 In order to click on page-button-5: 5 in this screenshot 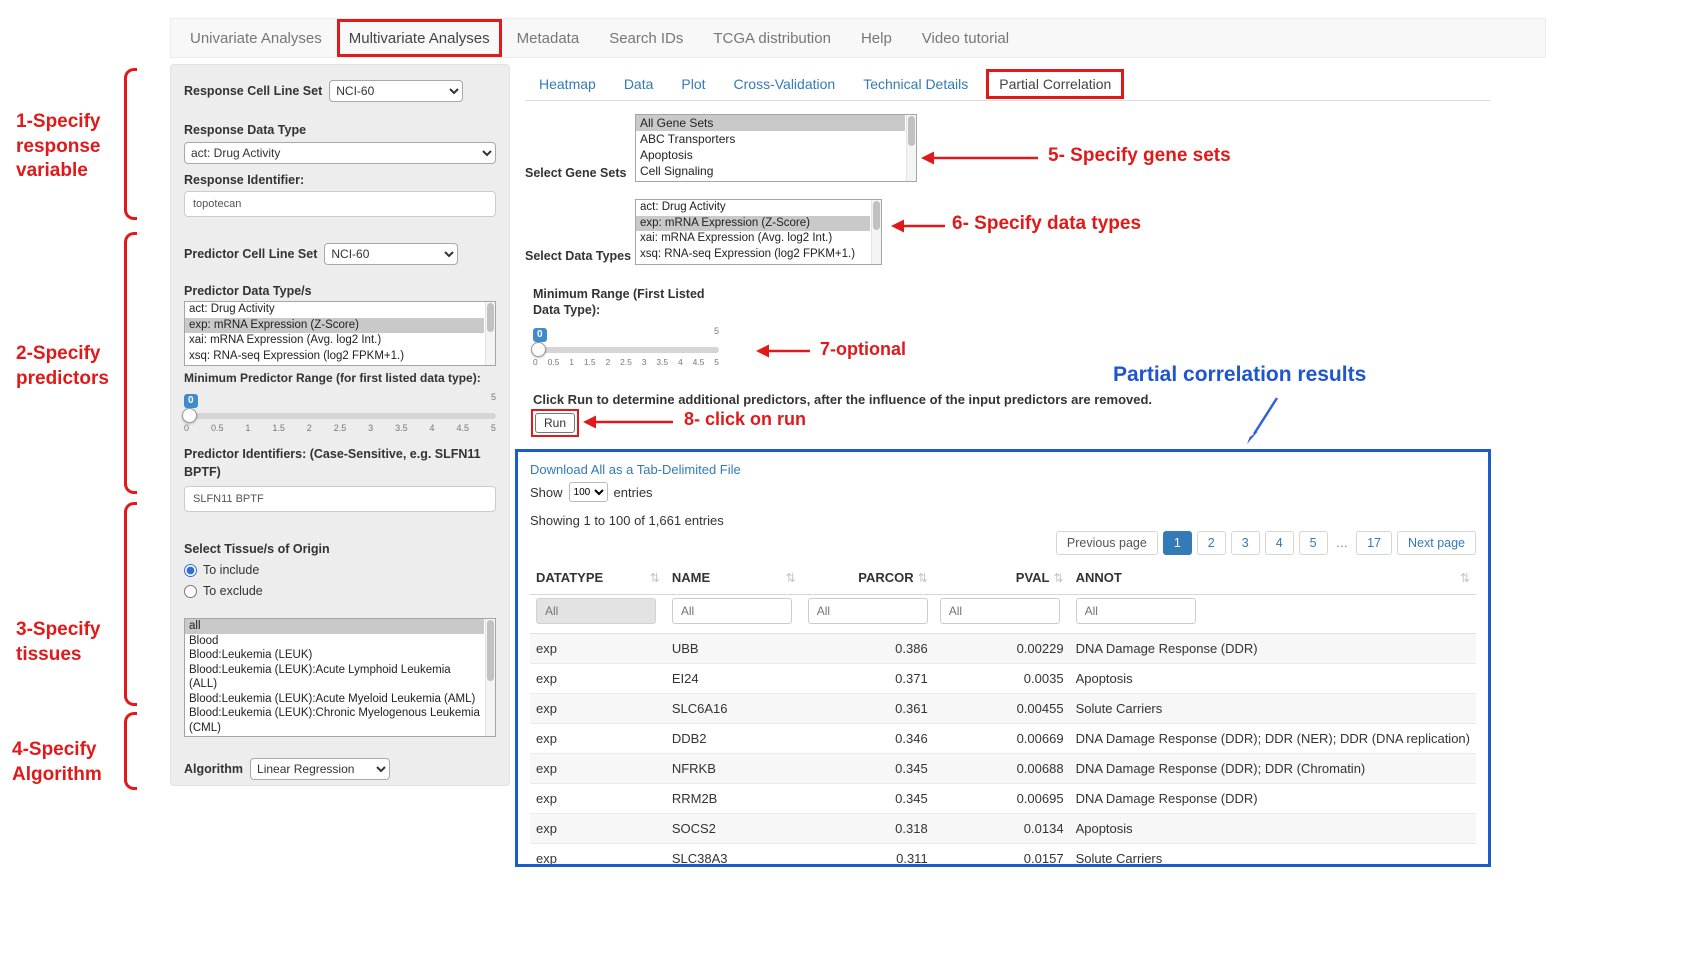, I will do `click(1313, 543)`.